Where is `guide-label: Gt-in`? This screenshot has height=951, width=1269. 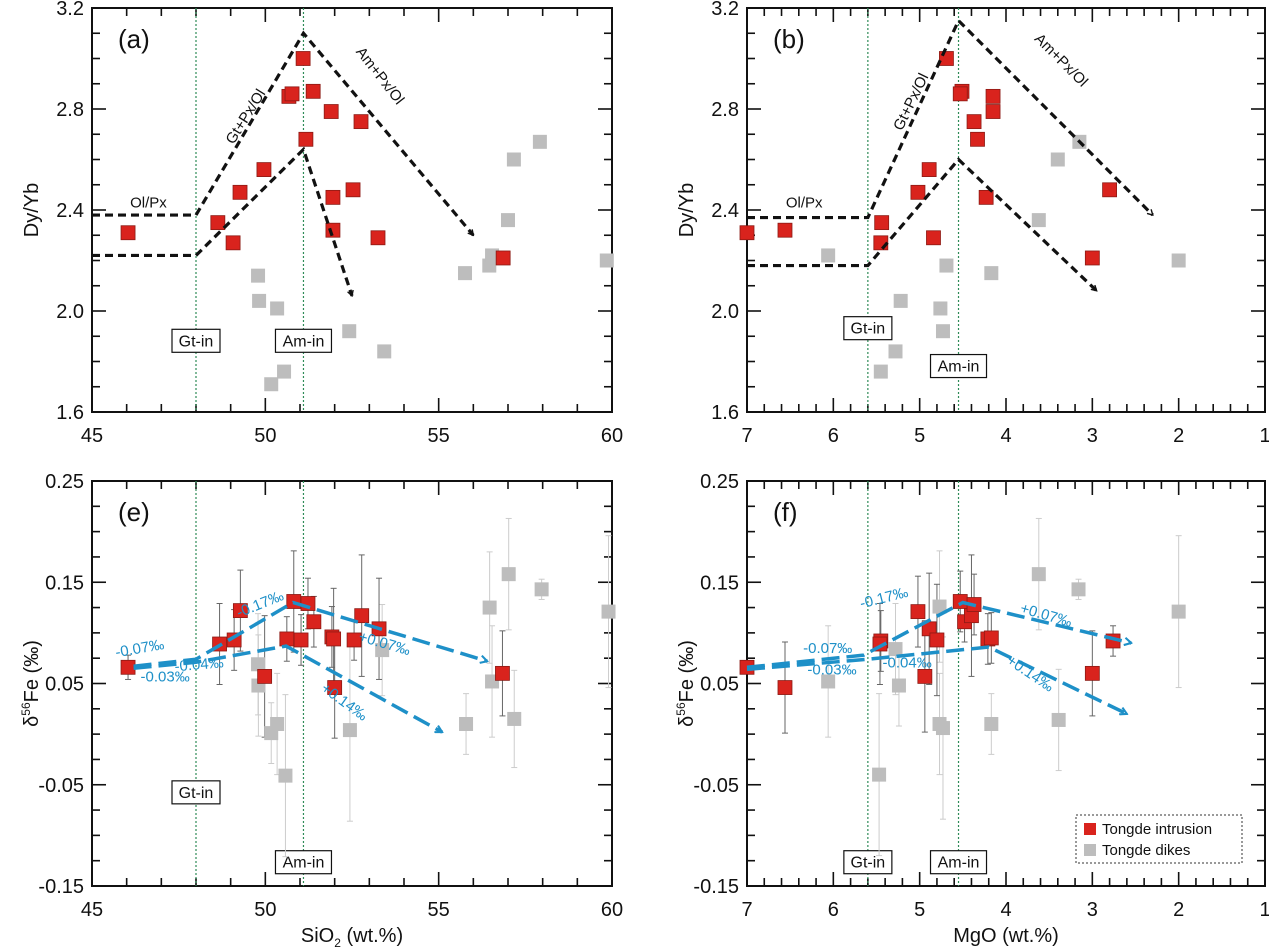
guide-label: Gt-in is located at coordinates (196, 793).